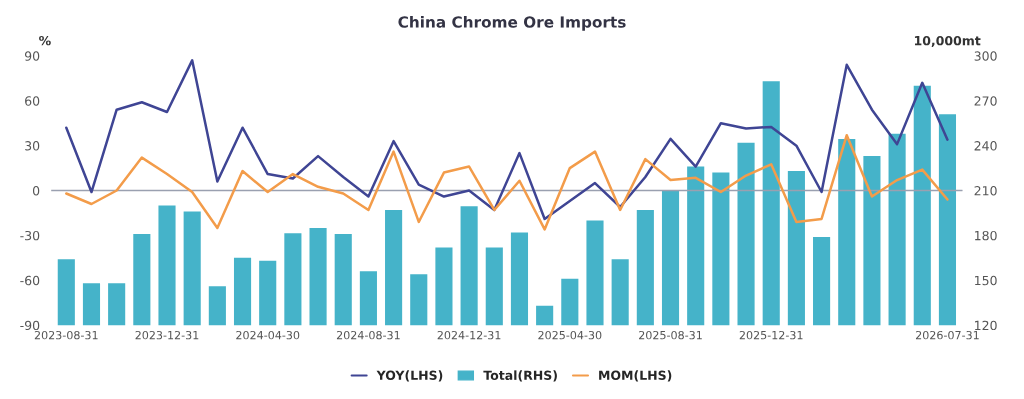 The width and height of the screenshot is (1024, 399). Describe the element at coordinates (32, 56) in the screenshot. I see `y-tick-label: 90` at that location.